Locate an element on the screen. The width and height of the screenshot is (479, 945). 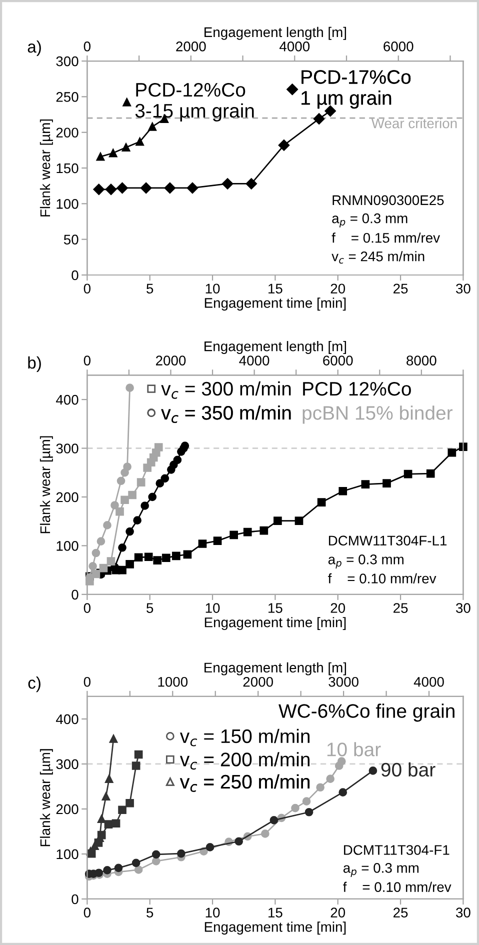
annotation: v$_{c}$ = 200 m/min is located at coordinates (245, 761).